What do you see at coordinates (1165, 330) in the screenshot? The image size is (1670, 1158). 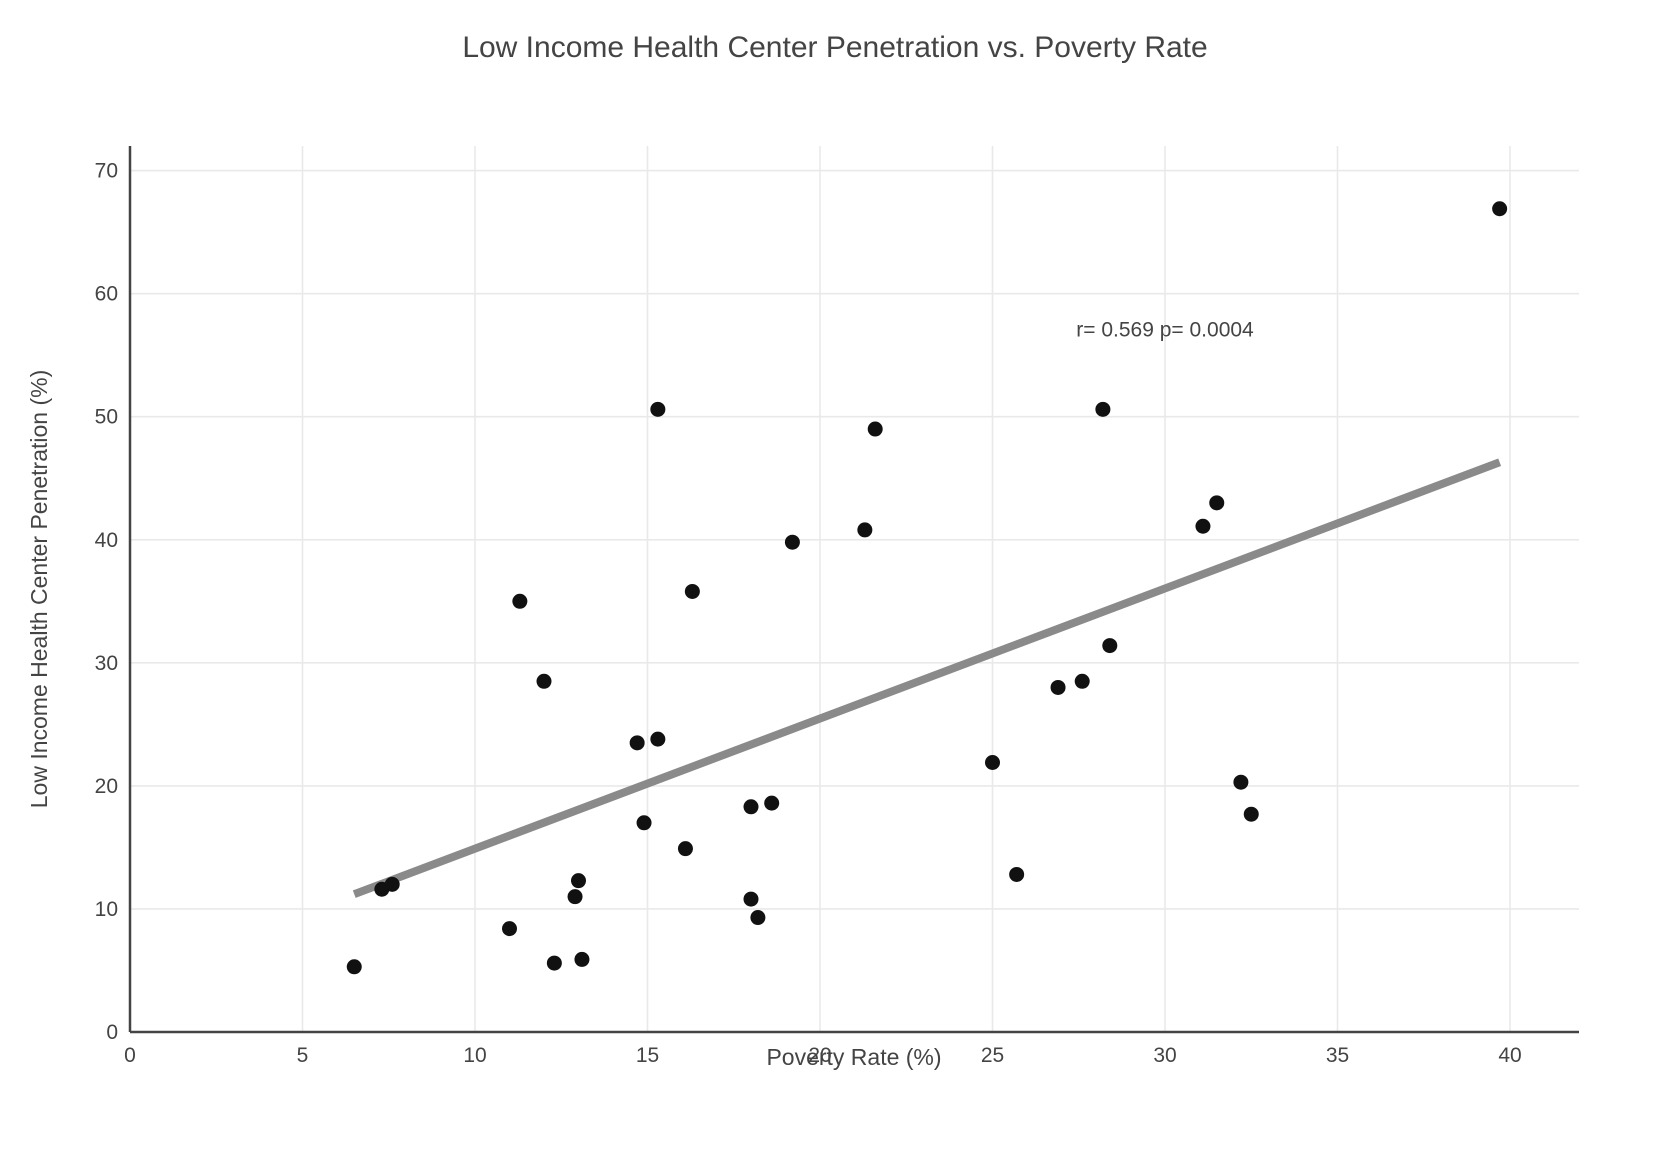 I see `correlation-annotation: r= 0.569 p= 0.0004` at bounding box center [1165, 330].